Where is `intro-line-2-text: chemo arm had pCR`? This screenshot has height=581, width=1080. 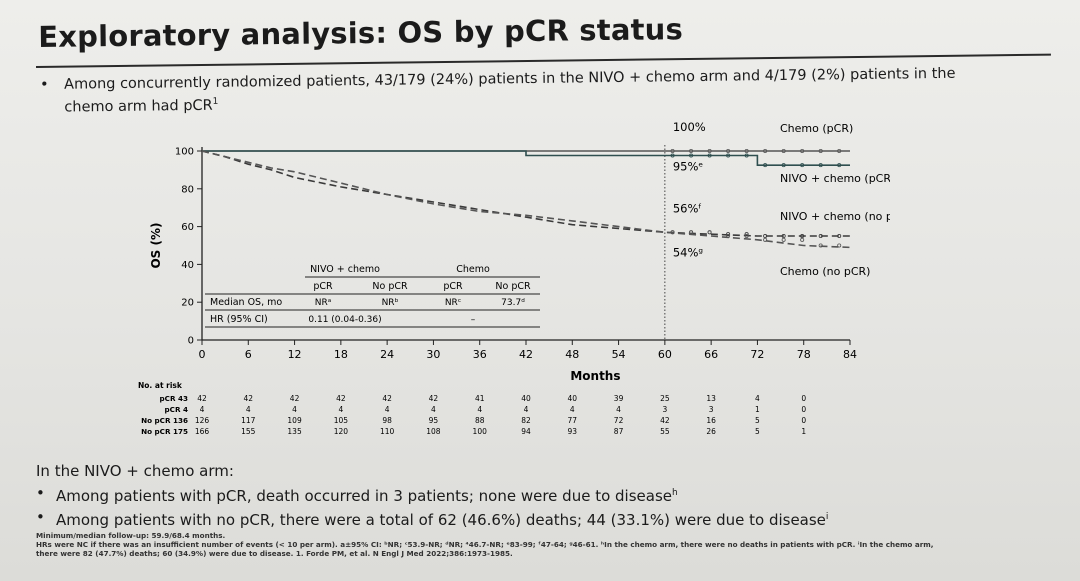 intro-line-2-text: chemo arm had pCR is located at coordinates (138, 106).